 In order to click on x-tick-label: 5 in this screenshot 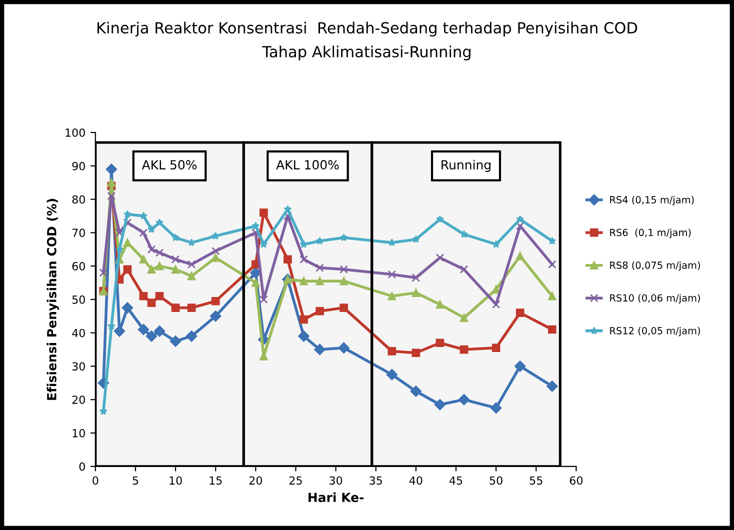, I will do `click(135, 480)`.